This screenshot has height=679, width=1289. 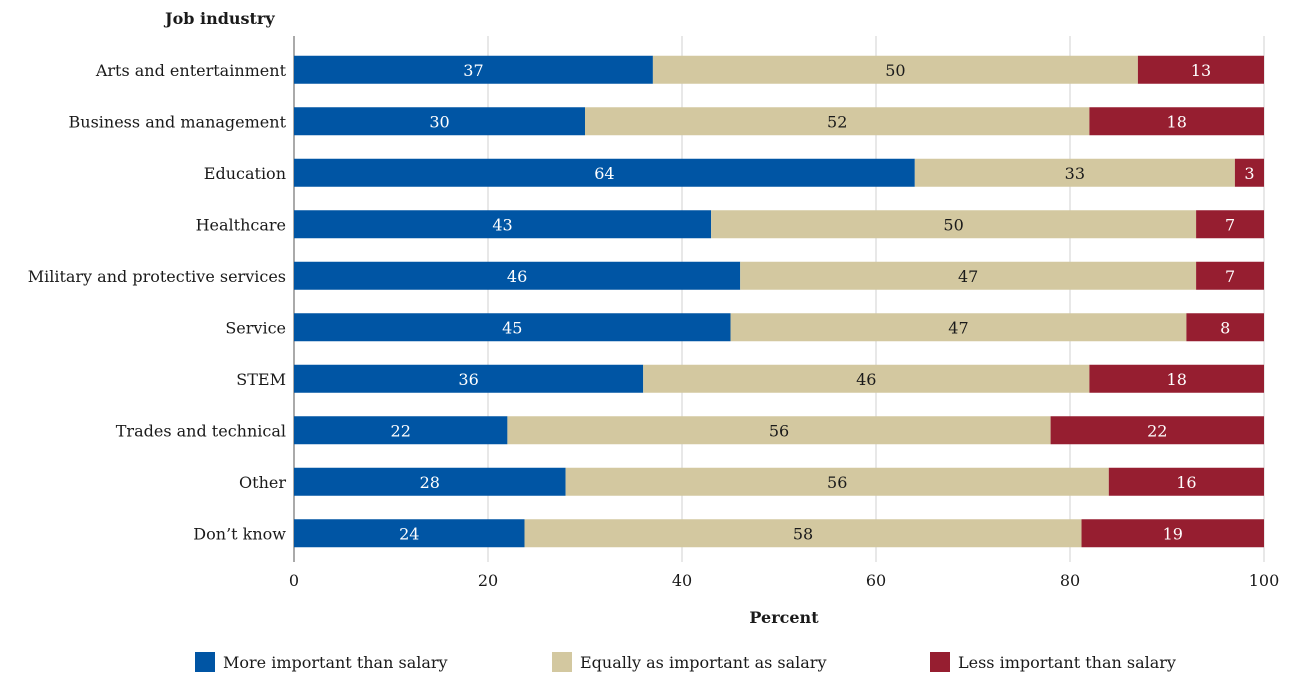 What do you see at coordinates (261, 379) in the screenshot?
I see `category-label: STEM` at bounding box center [261, 379].